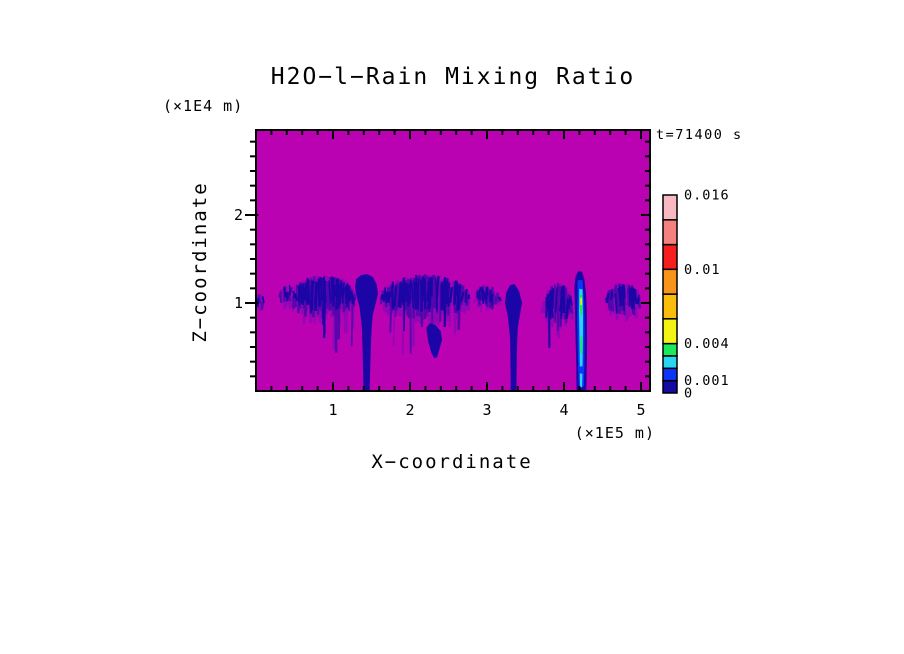 This screenshot has width=904, height=654. What do you see at coordinates (581, 345) in the screenshot?
I see `bright-streak-green-lower` at bounding box center [581, 345].